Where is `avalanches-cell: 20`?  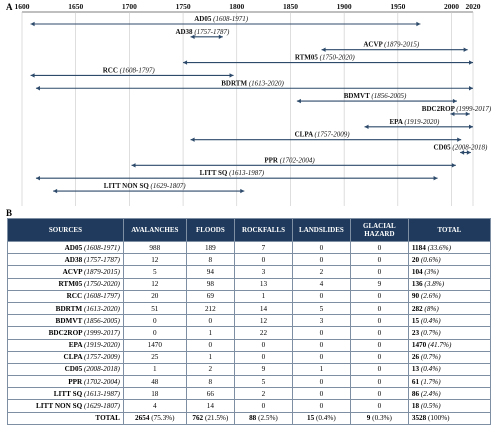 avalanches-cell: 20 is located at coordinates (154, 296).